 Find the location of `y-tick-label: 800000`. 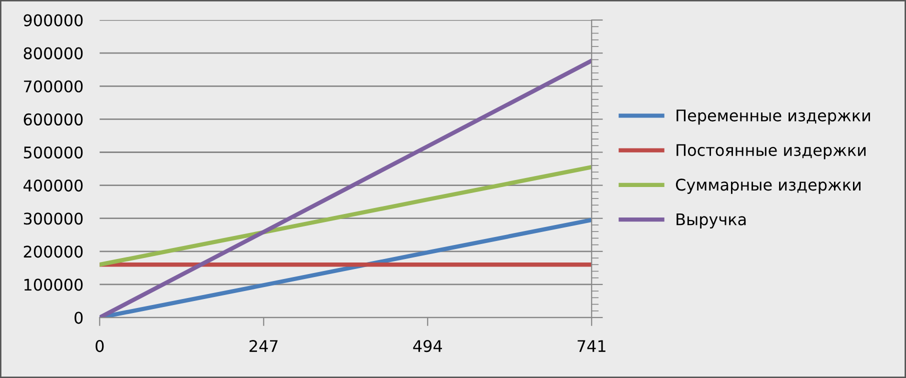

y-tick-label: 800000 is located at coordinates (53, 53).